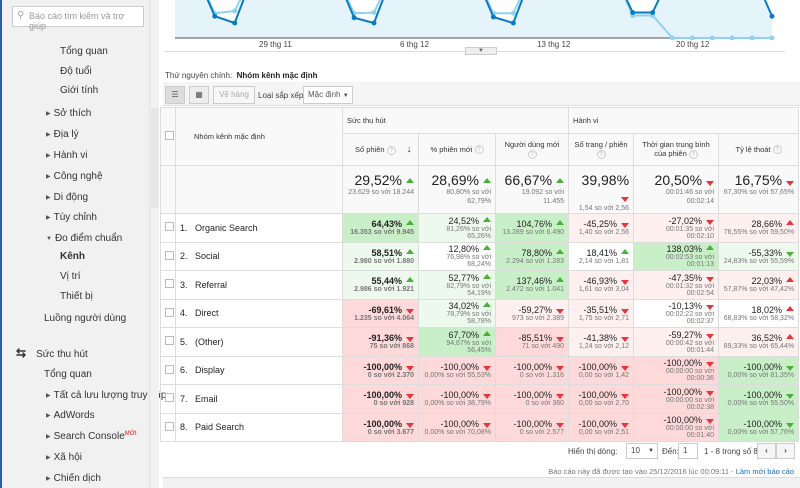  Describe the element at coordinates (532, 370) in the screenshot. I see `metric-cell: -100,00% 0 so với 1.316` at that location.